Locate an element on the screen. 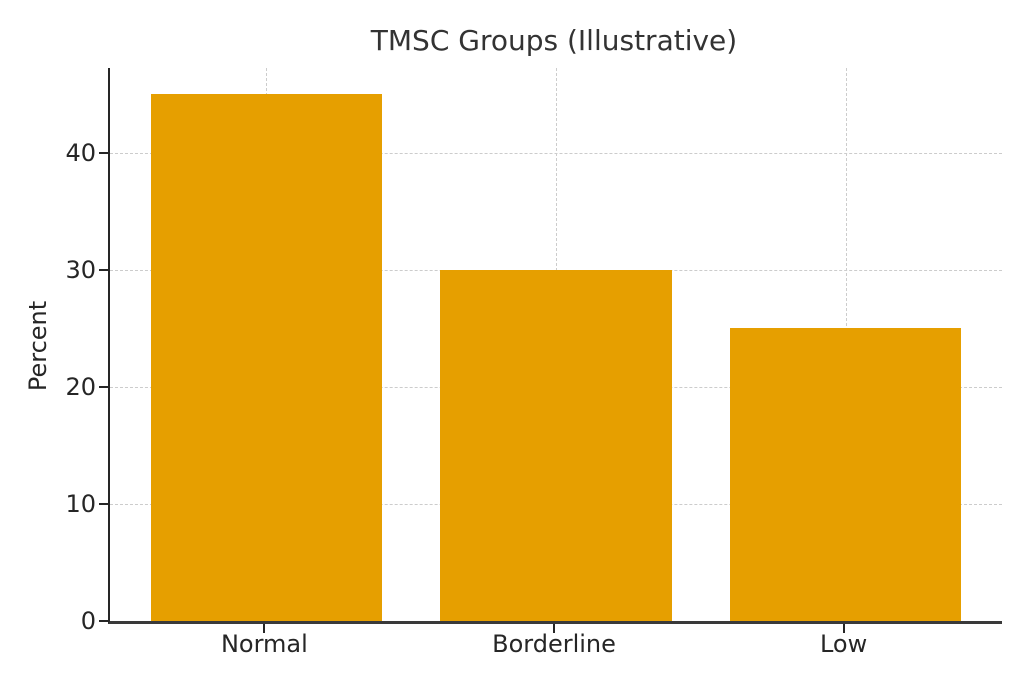  x-tick-mark-normal is located at coordinates (264, 628).